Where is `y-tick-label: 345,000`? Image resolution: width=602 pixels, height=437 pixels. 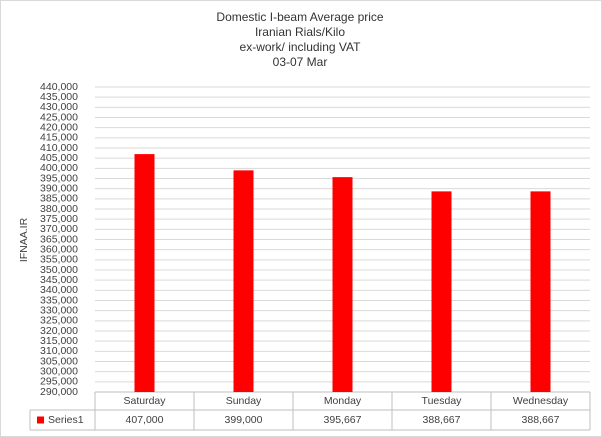
y-tick-label: 345,000 is located at coordinates (59, 280).